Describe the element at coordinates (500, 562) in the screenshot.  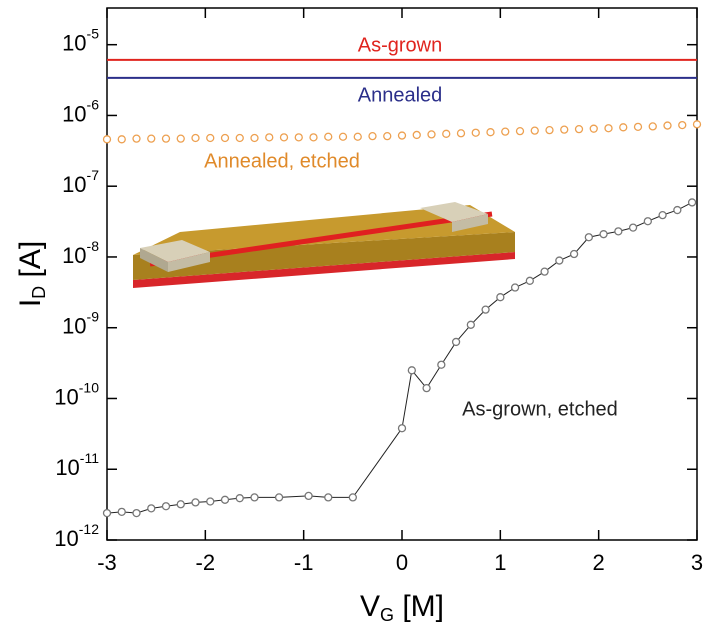
I see `x-tick-label: 1` at that location.